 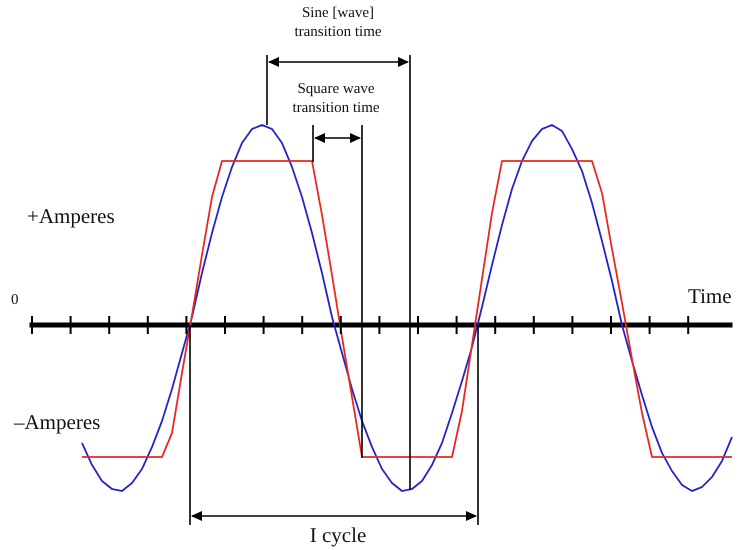 I want to click on x-axis-title: Time, so click(x=710, y=296).